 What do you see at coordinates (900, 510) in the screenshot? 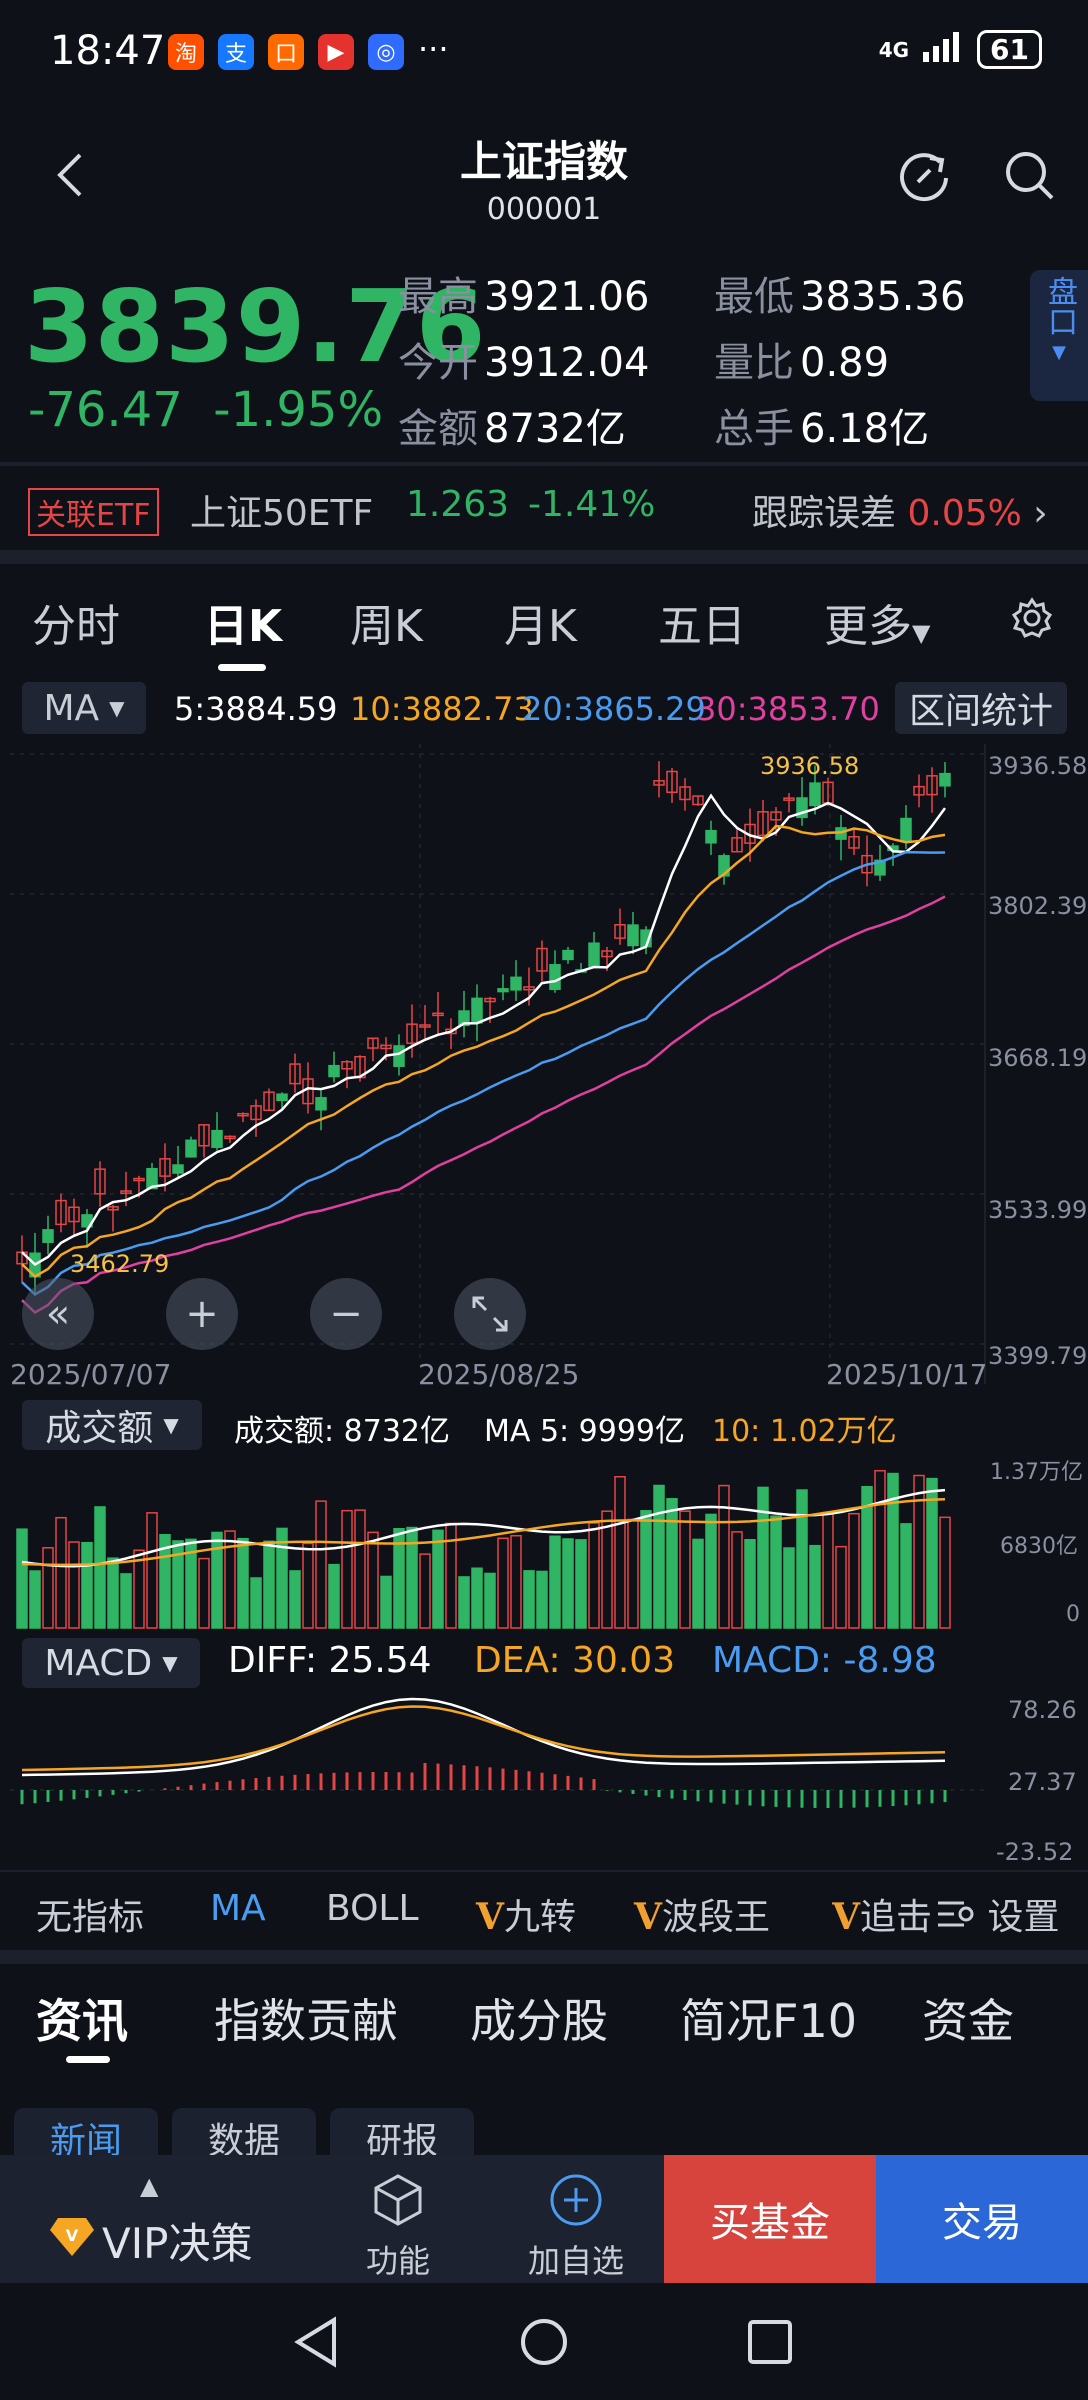
I see `tracking-error: 跟踪误差 0.05% ›` at bounding box center [900, 510].